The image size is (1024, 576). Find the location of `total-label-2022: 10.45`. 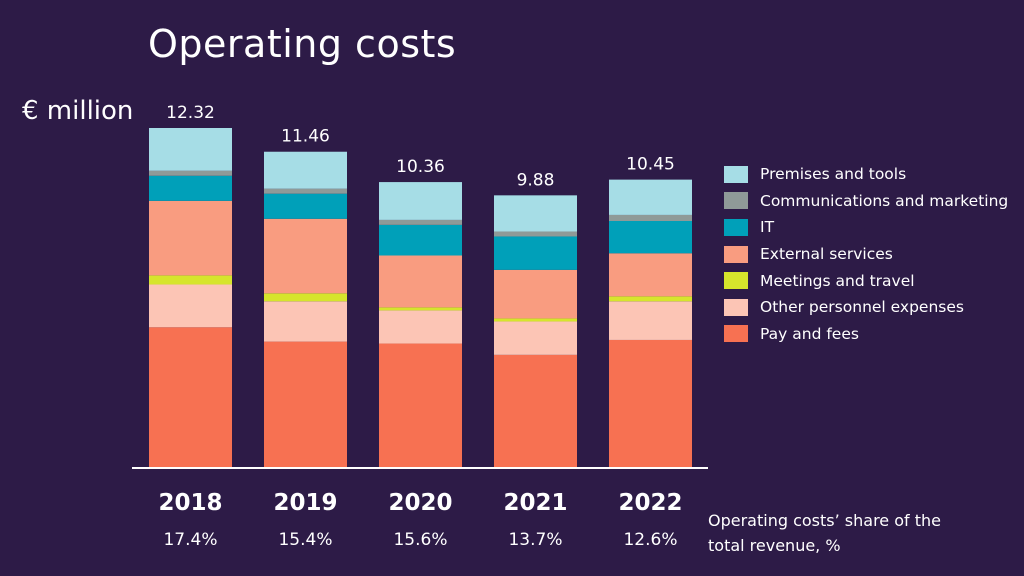

total-label-2022: 10.45 is located at coordinates (650, 165).